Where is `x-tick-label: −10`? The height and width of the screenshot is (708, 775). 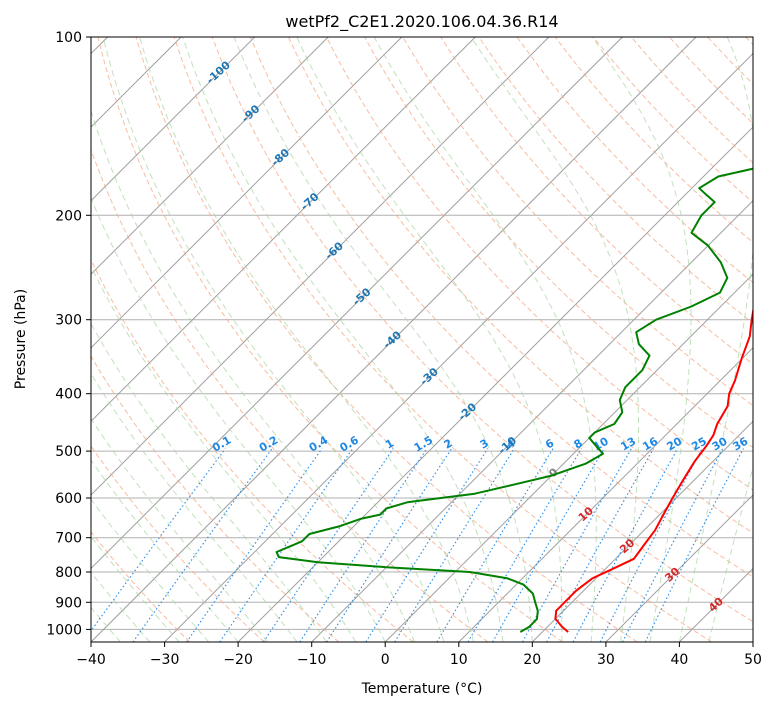 x-tick-label: −10 is located at coordinates (312, 660).